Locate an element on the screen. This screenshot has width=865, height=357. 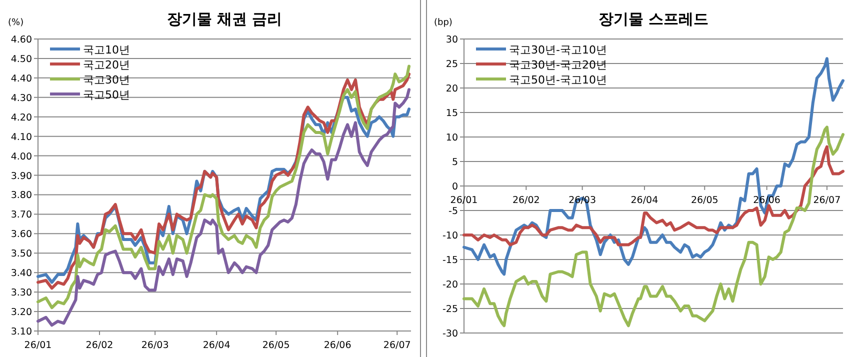
y-tick-label: 4.60 is located at coordinates (21, 40).